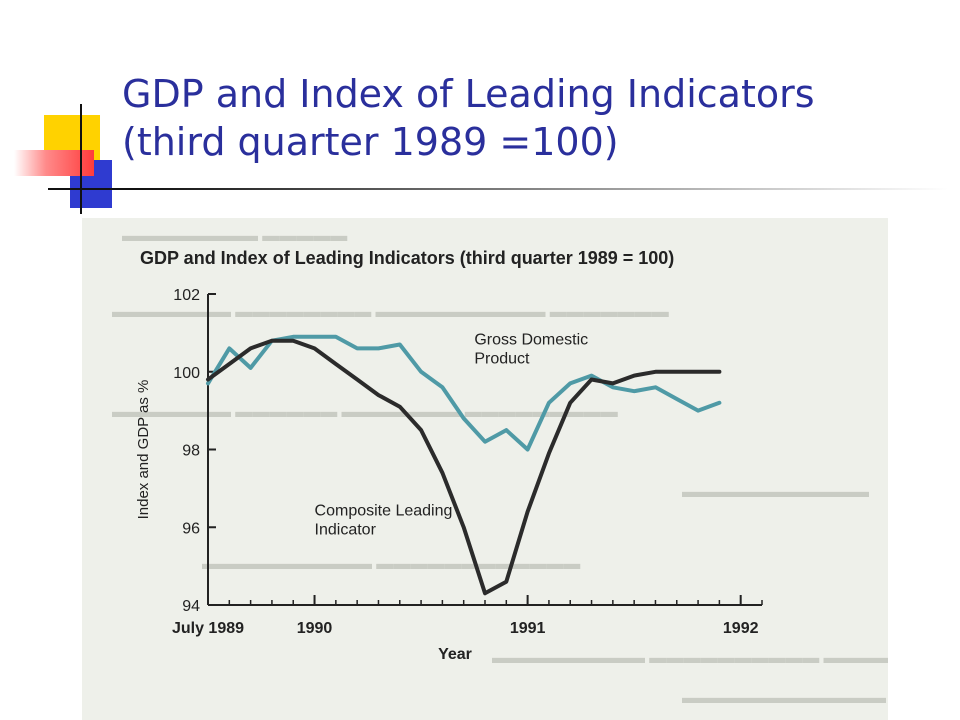 This screenshot has height=720, width=960. I want to click on slide-title-line-2: (third quarter 1989 =100), so click(370, 142).